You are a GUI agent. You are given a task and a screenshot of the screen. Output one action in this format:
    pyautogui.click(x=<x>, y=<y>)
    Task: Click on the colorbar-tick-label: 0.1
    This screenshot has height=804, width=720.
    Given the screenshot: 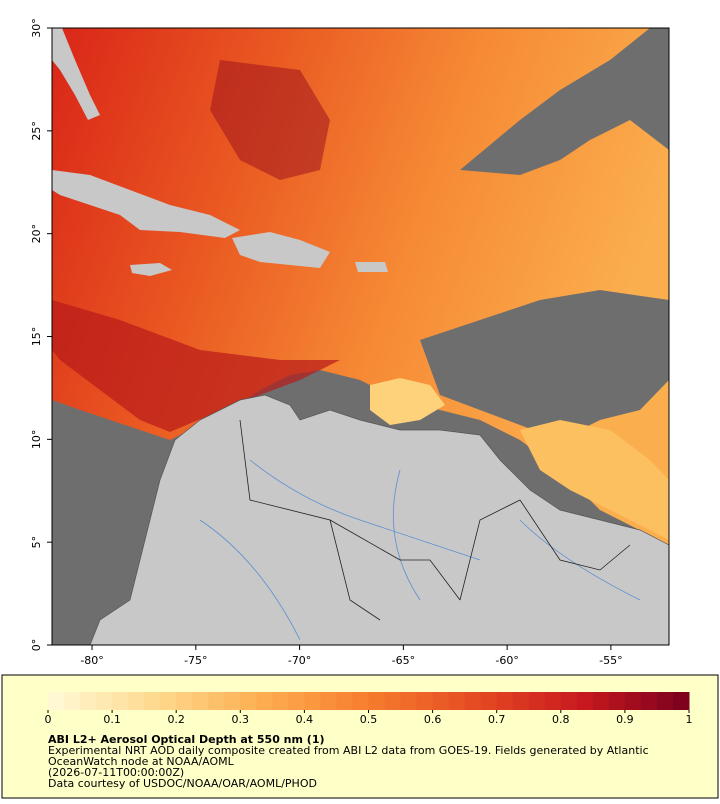 What is the action you would take?
    pyautogui.click(x=112, y=719)
    